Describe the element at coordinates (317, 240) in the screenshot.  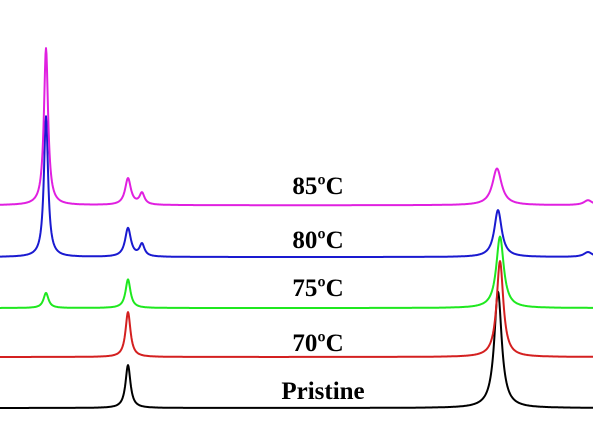
I see `label-80c: 80ºC` at that location.